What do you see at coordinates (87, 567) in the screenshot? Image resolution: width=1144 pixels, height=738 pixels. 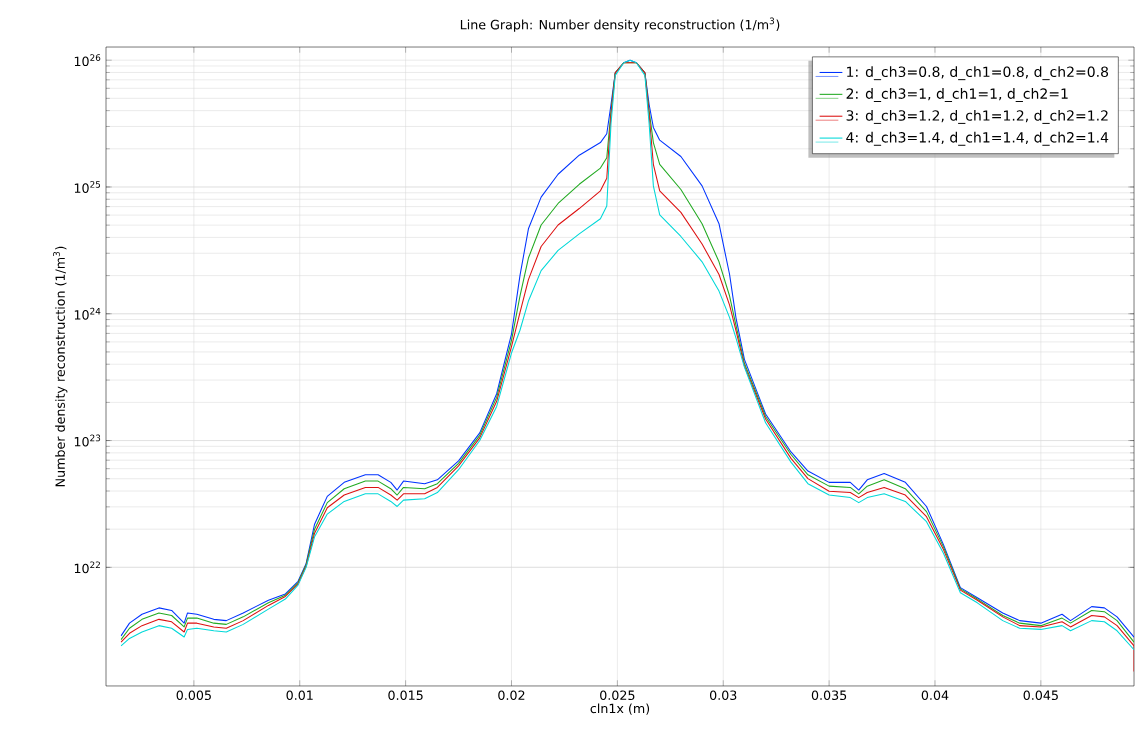 I see `y-tick-label: 10$^{22}$` at bounding box center [87, 567].